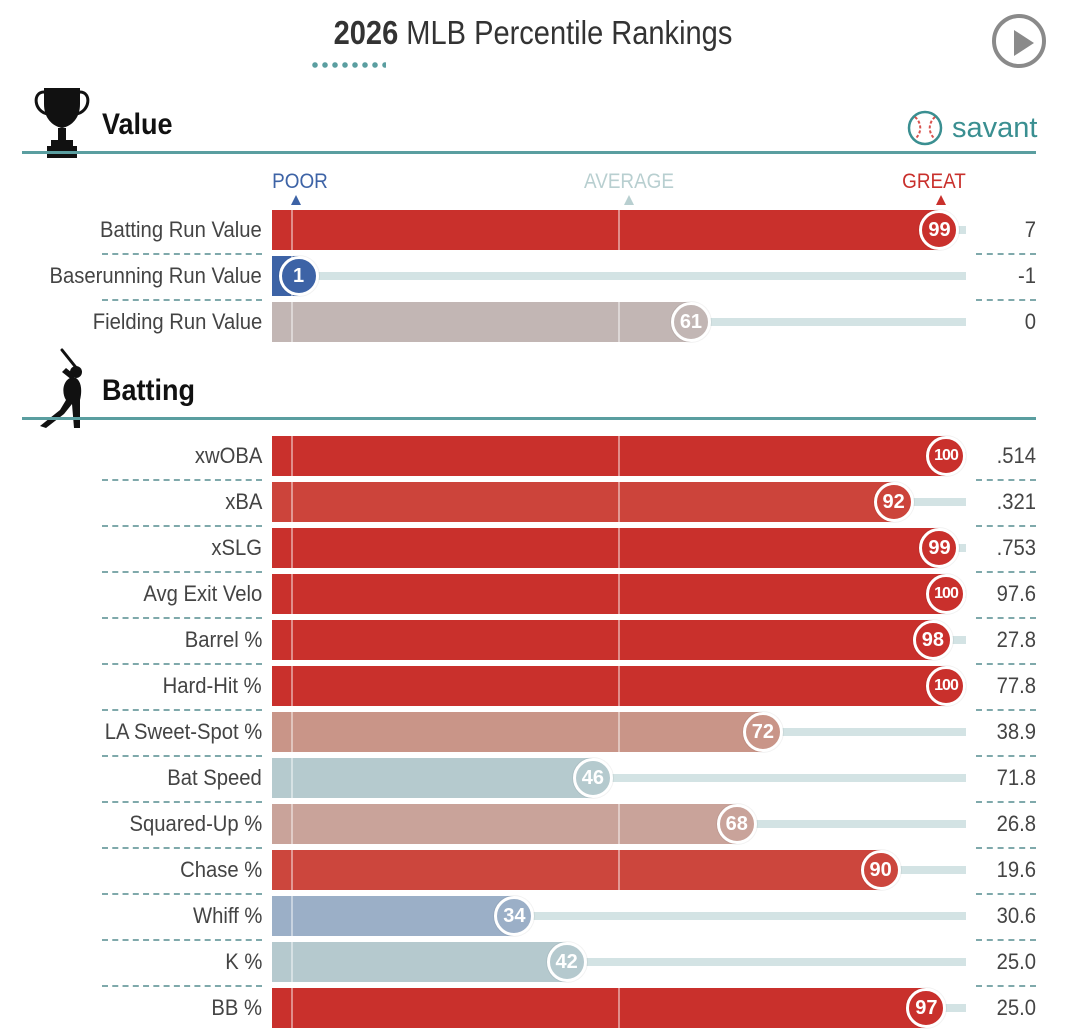 The width and height of the screenshot is (1066, 1036). Describe the element at coordinates (1030, 321) in the screenshot. I see `metric-value: 0` at that location.